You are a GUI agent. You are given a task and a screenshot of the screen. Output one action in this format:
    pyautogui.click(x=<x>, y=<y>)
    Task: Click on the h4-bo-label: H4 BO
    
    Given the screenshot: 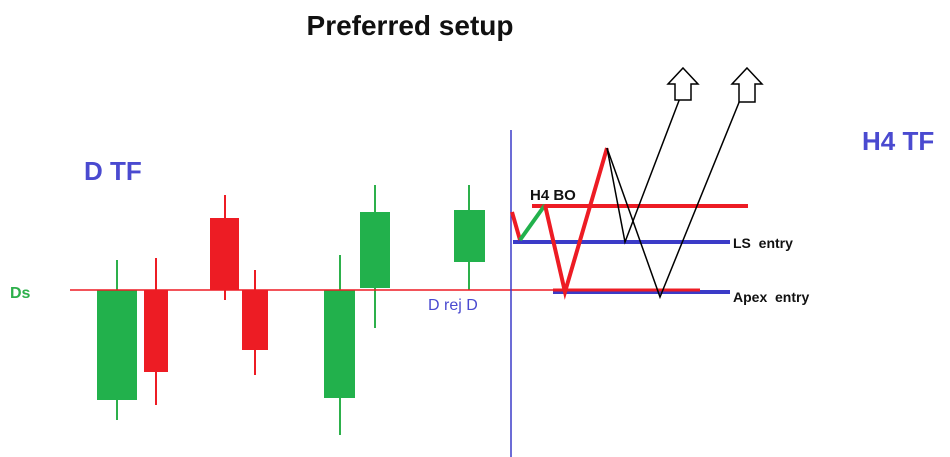 What is the action you would take?
    pyautogui.click(x=553, y=195)
    